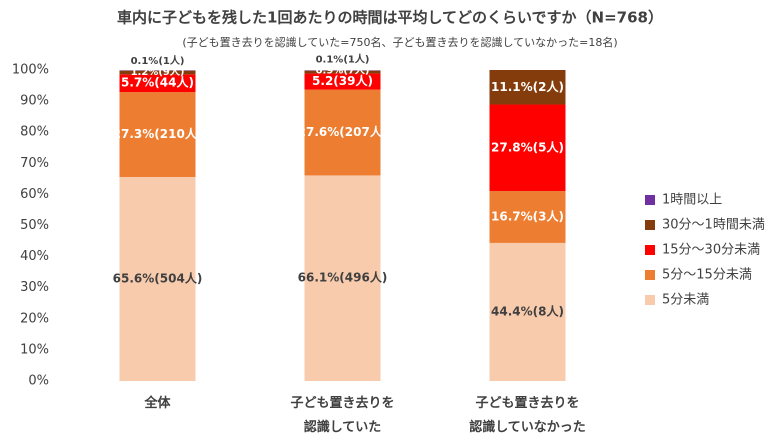 This screenshot has height=447, width=780. What do you see at coordinates (34, 101) in the screenshot?
I see `y-tick-label: 90%` at bounding box center [34, 101].